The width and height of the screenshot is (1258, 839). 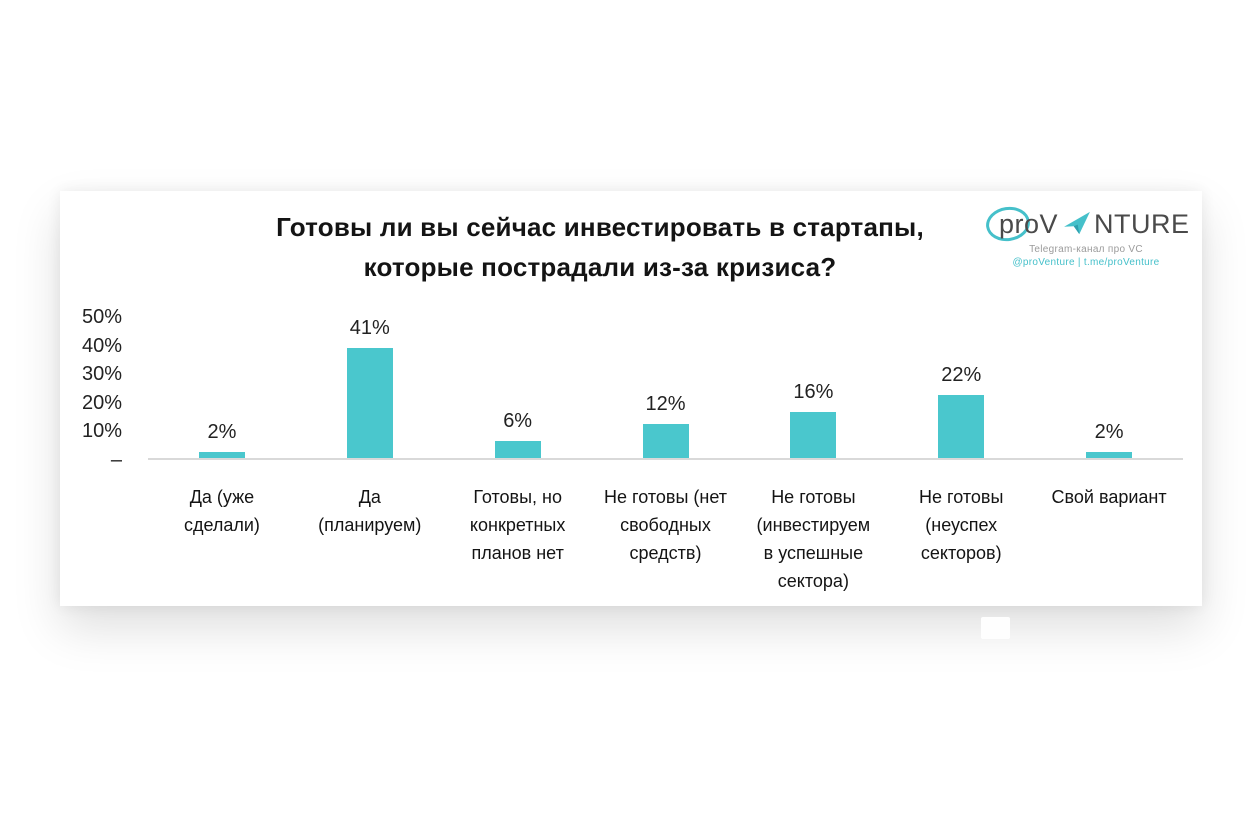 What do you see at coordinates (665, 525) in the screenshot?
I see `category-label: Не готовы (нет свободных средств)` at bounding box center [665, 525].